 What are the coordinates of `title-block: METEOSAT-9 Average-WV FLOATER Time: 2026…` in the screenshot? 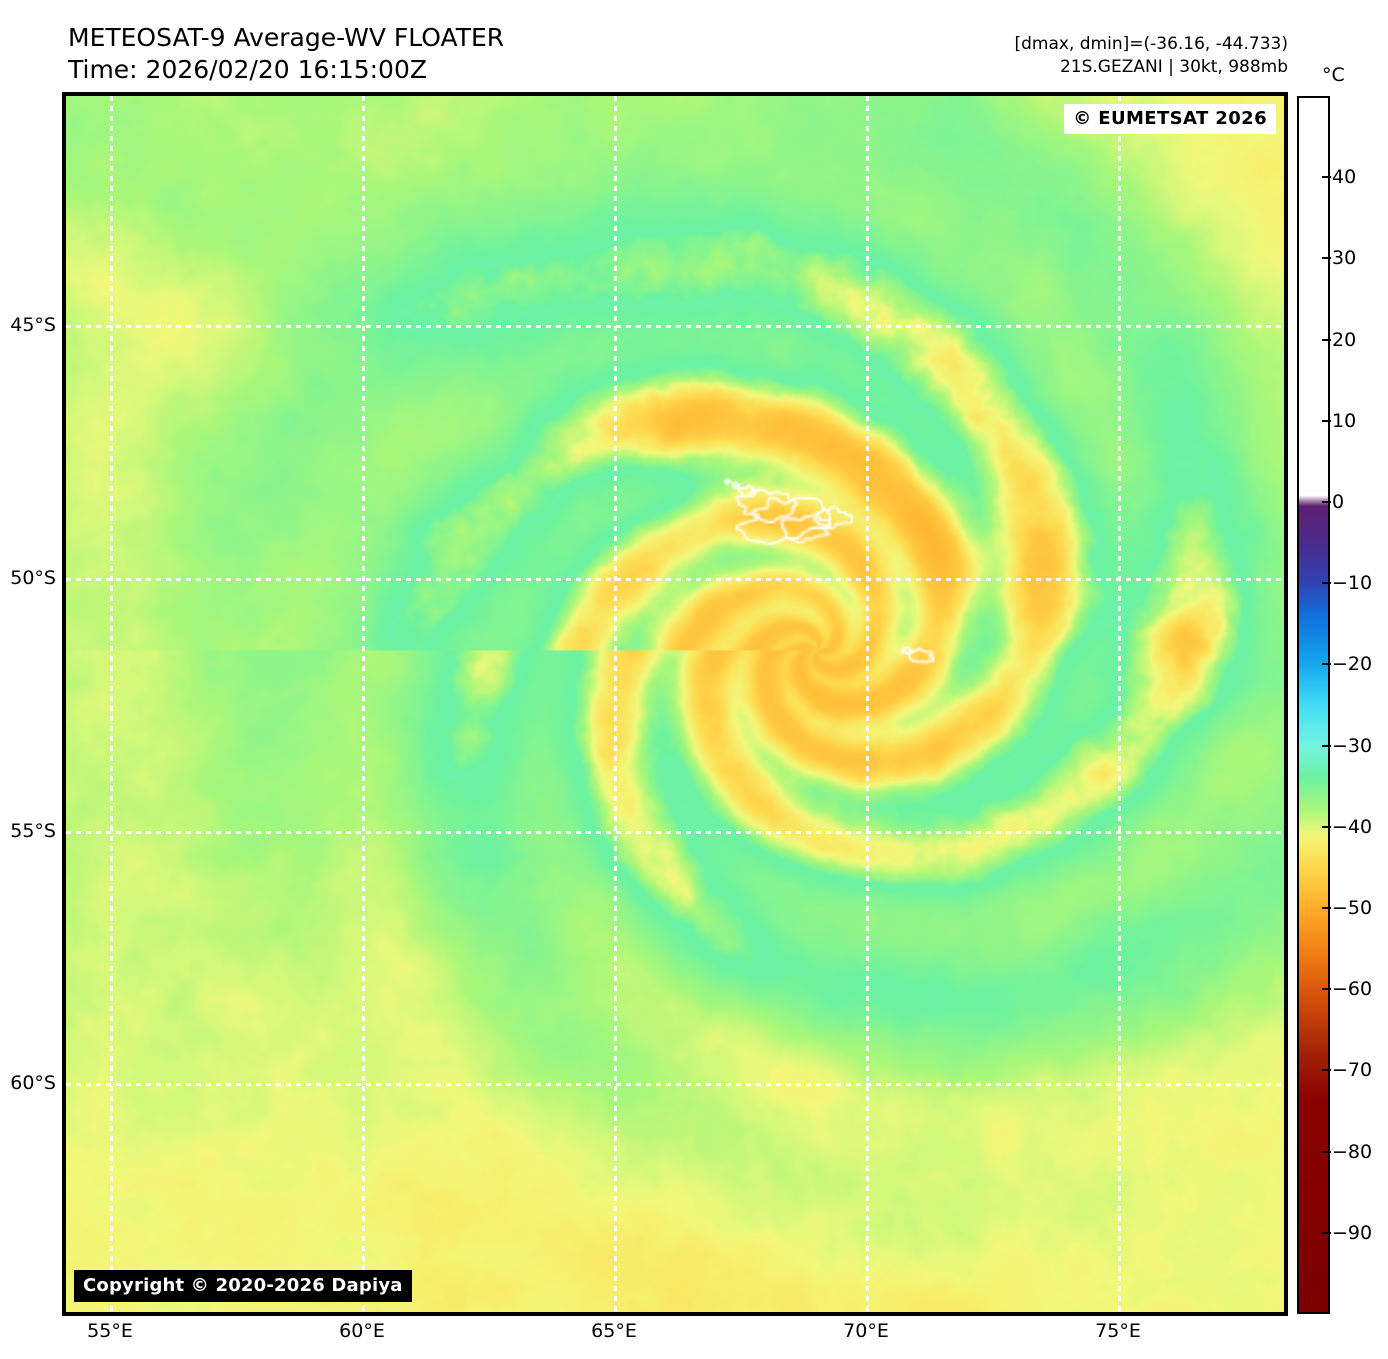 It's located at (286, 54).